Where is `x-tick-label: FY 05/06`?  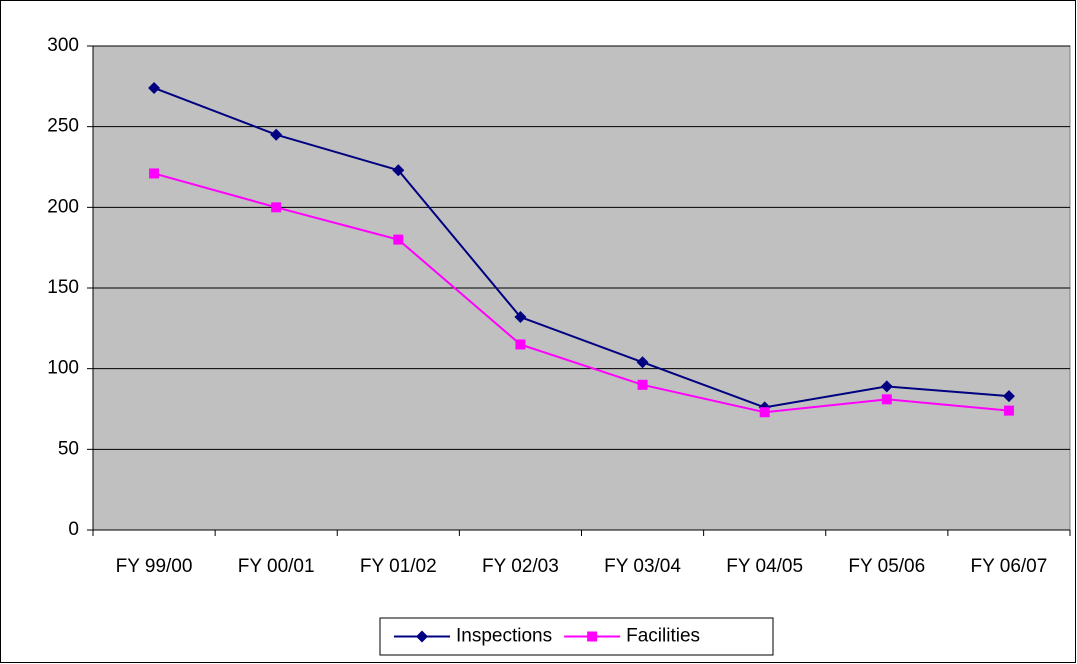
x-tick-label: FY 05/06 is located at coordinates (886, 566).